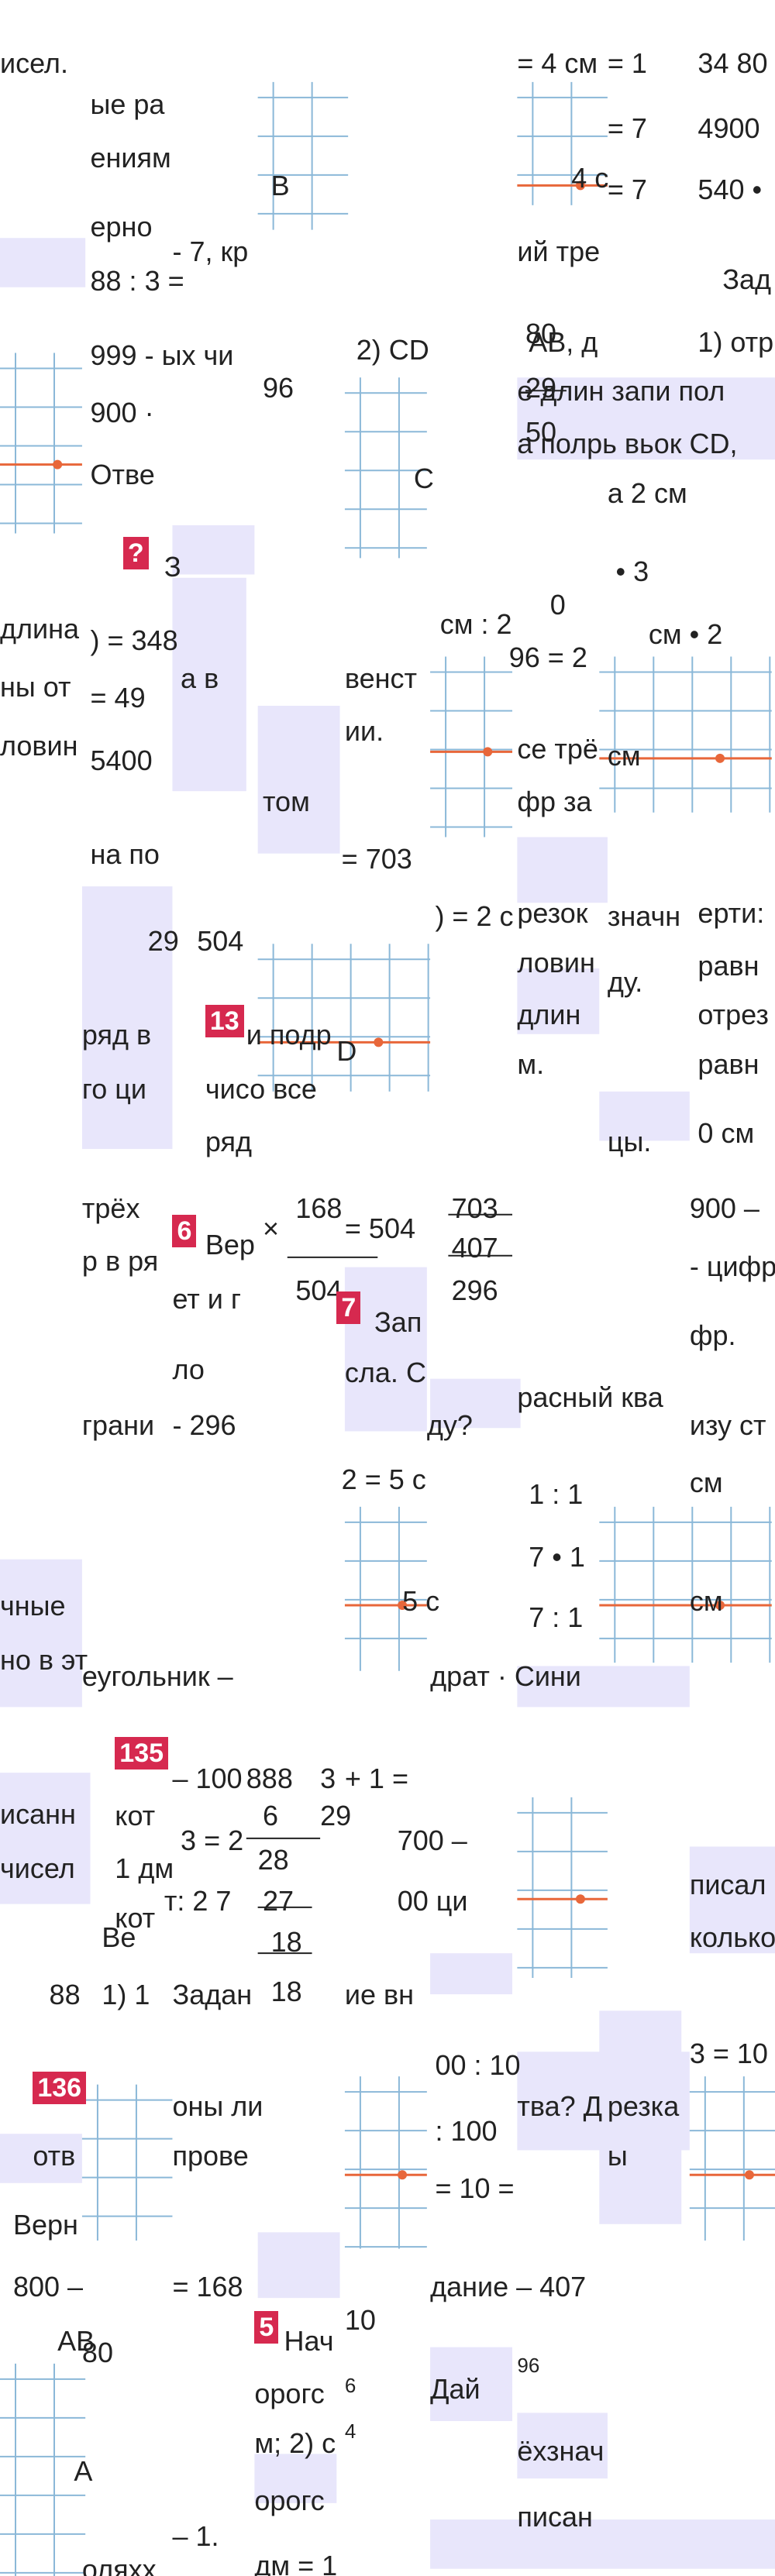 The width and height of the screenshot is (775, 2576). Describe the element at coordinates (466, 2131) in the screenshot. I see `text-fragment: : 100` at that location.